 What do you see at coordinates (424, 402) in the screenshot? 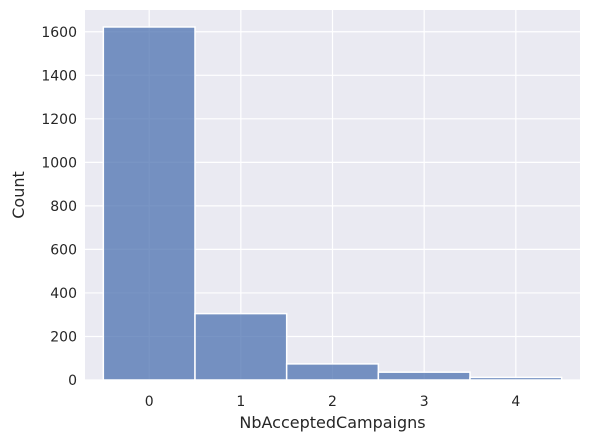
I see `x-tick-label: 3` at bounding box center [424, 402].